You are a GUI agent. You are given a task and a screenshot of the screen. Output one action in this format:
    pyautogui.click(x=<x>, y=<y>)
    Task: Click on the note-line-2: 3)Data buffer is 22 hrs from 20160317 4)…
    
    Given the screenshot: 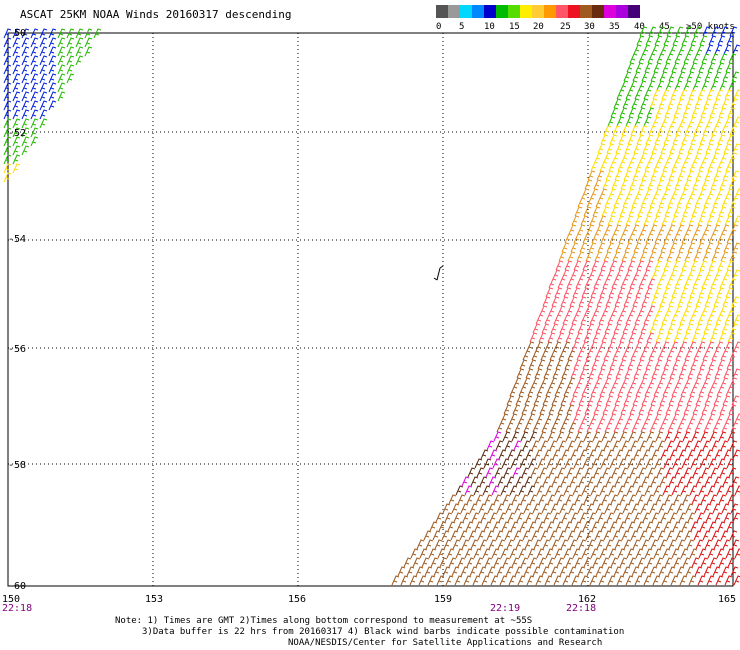 What is the action you would take?
    pyautogui.click(x=383, y=632)
    